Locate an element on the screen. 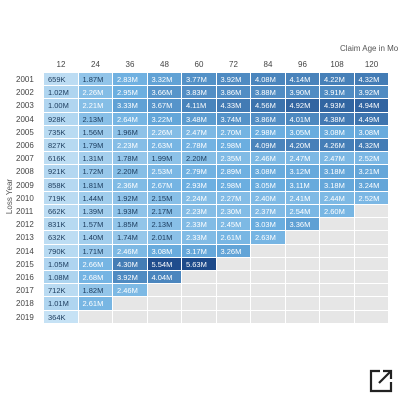 The width and height of the screenshot is (400, 400). column-label: 12 is located at coordinates (61, 64).